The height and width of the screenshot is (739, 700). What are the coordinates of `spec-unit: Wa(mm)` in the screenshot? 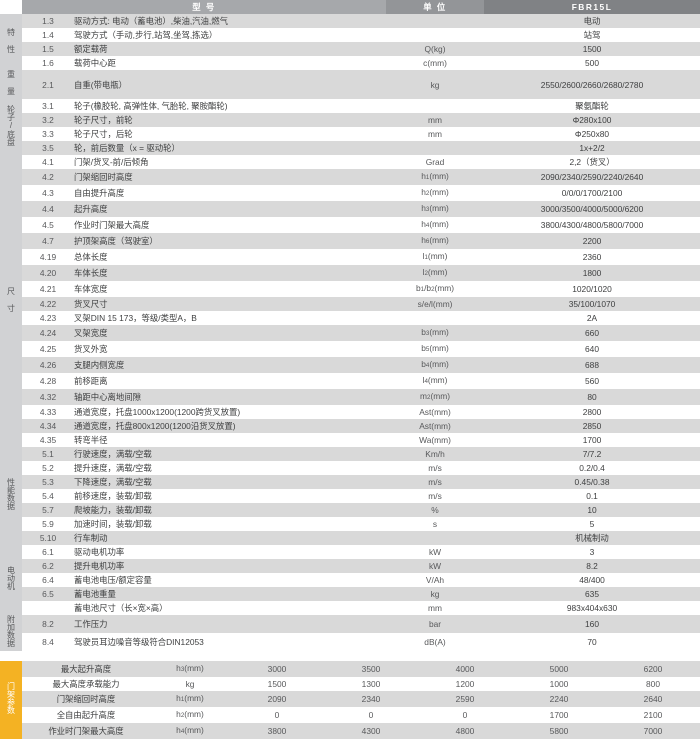 It's located at (435, 440).